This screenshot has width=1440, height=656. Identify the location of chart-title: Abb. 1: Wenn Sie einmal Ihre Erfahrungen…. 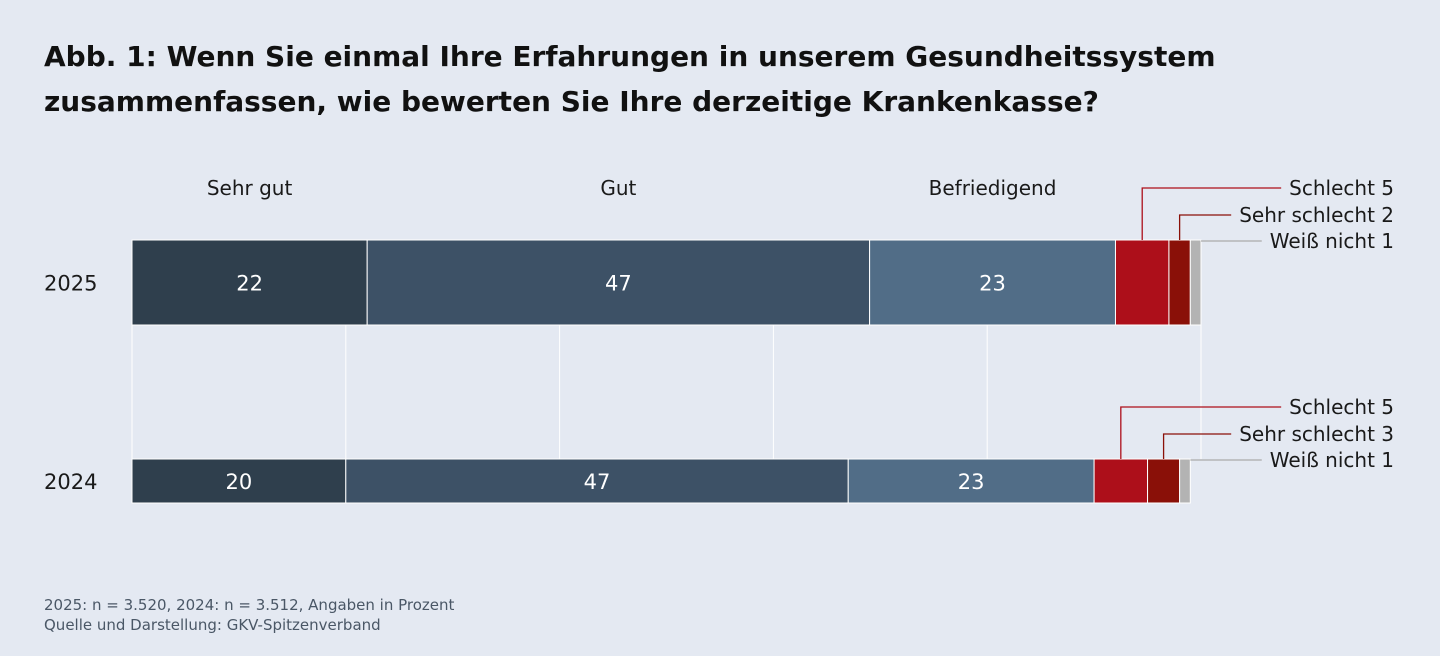
(630, 79).